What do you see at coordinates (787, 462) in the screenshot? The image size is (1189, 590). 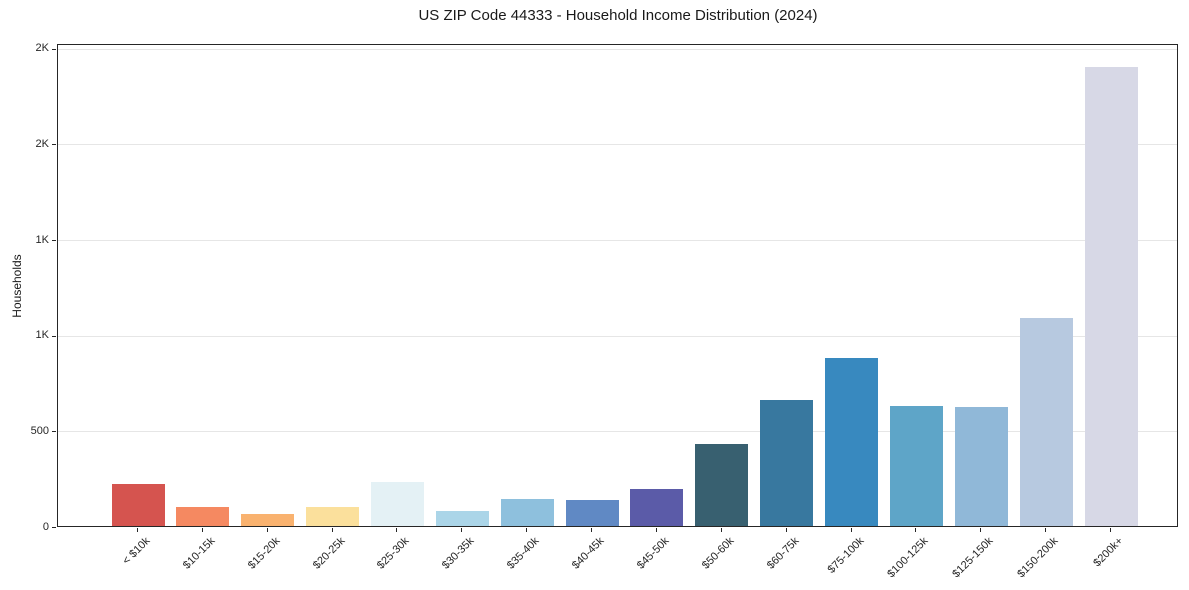 I see `bar-60-75k` at bounding box center [787, 462].